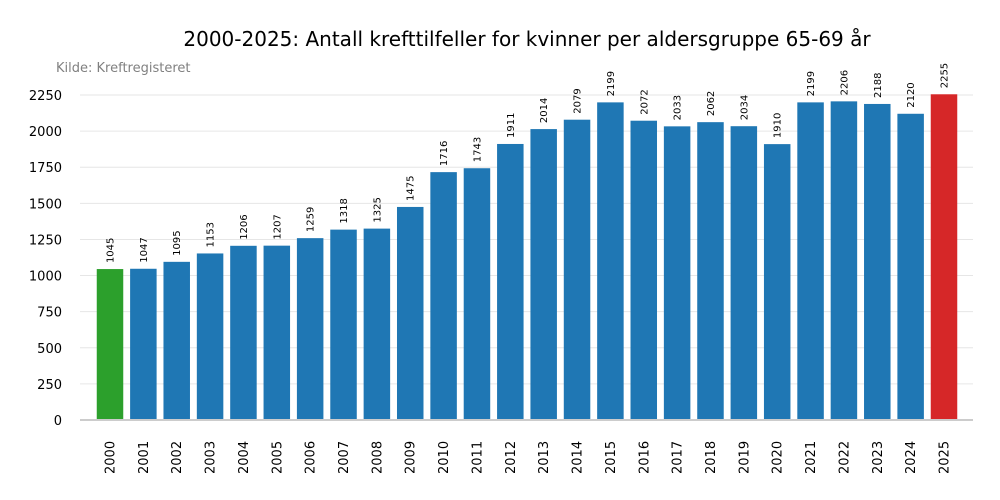  I want to click on data-label: 1743, so click(477, 149).